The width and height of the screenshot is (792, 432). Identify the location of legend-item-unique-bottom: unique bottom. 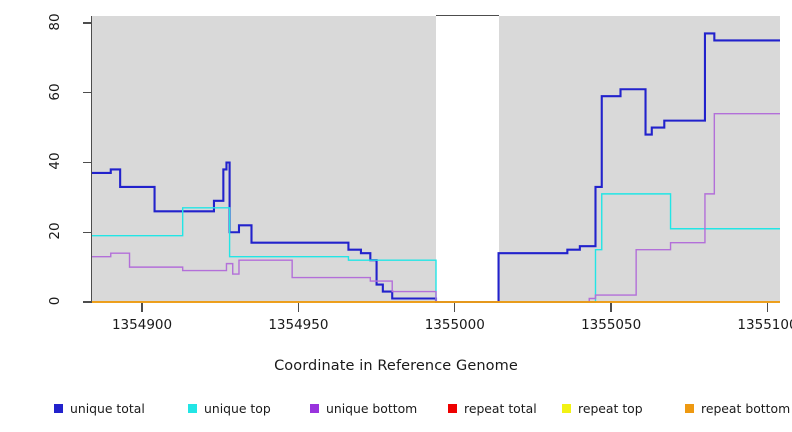
(363, 408).